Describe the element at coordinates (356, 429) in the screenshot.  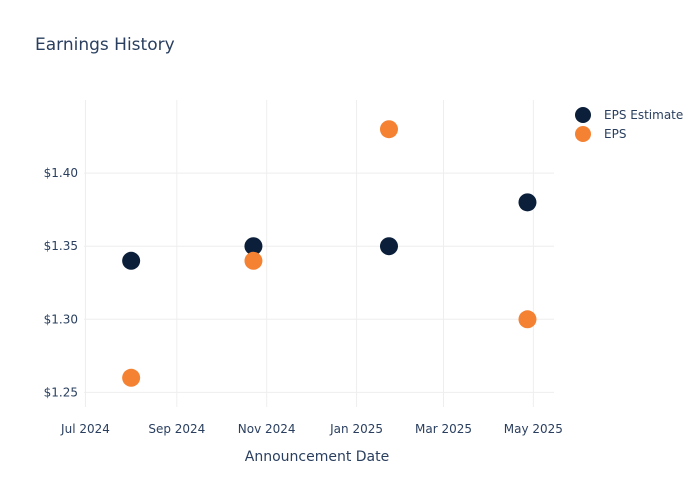
I see `x-tick-label: Jan 2025` at that location.